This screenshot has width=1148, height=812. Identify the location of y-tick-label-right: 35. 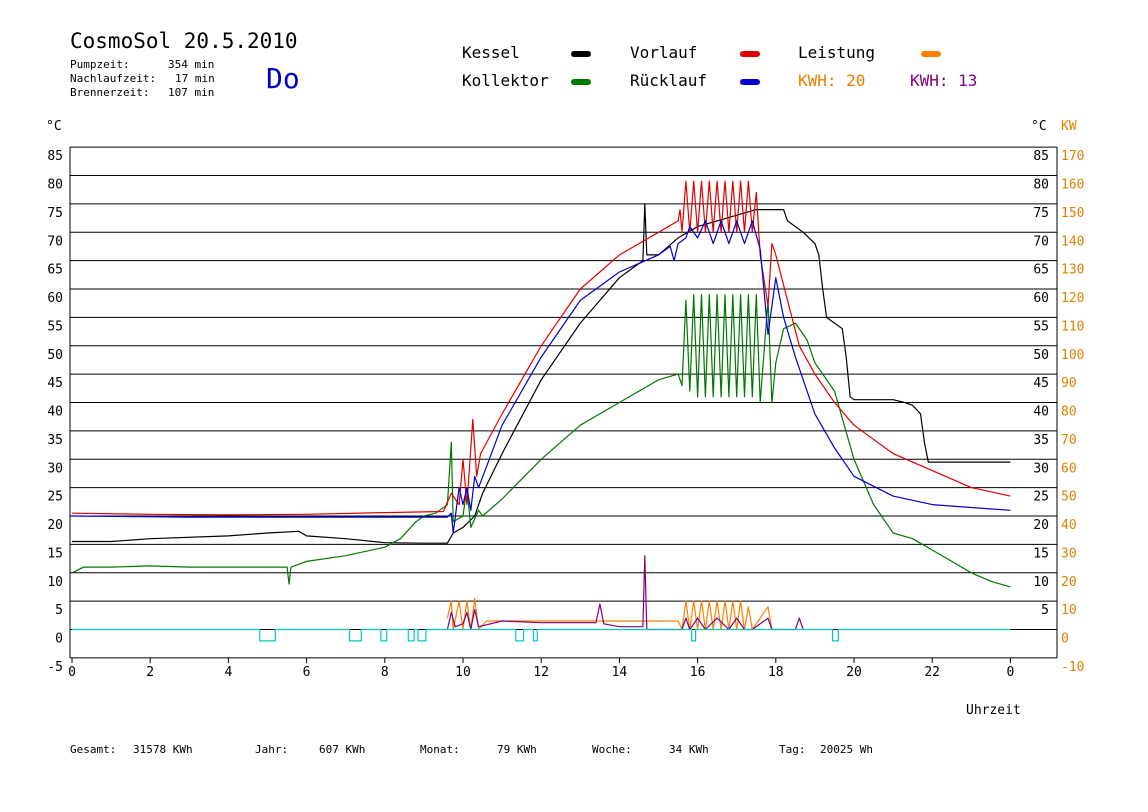
(1041, 440).